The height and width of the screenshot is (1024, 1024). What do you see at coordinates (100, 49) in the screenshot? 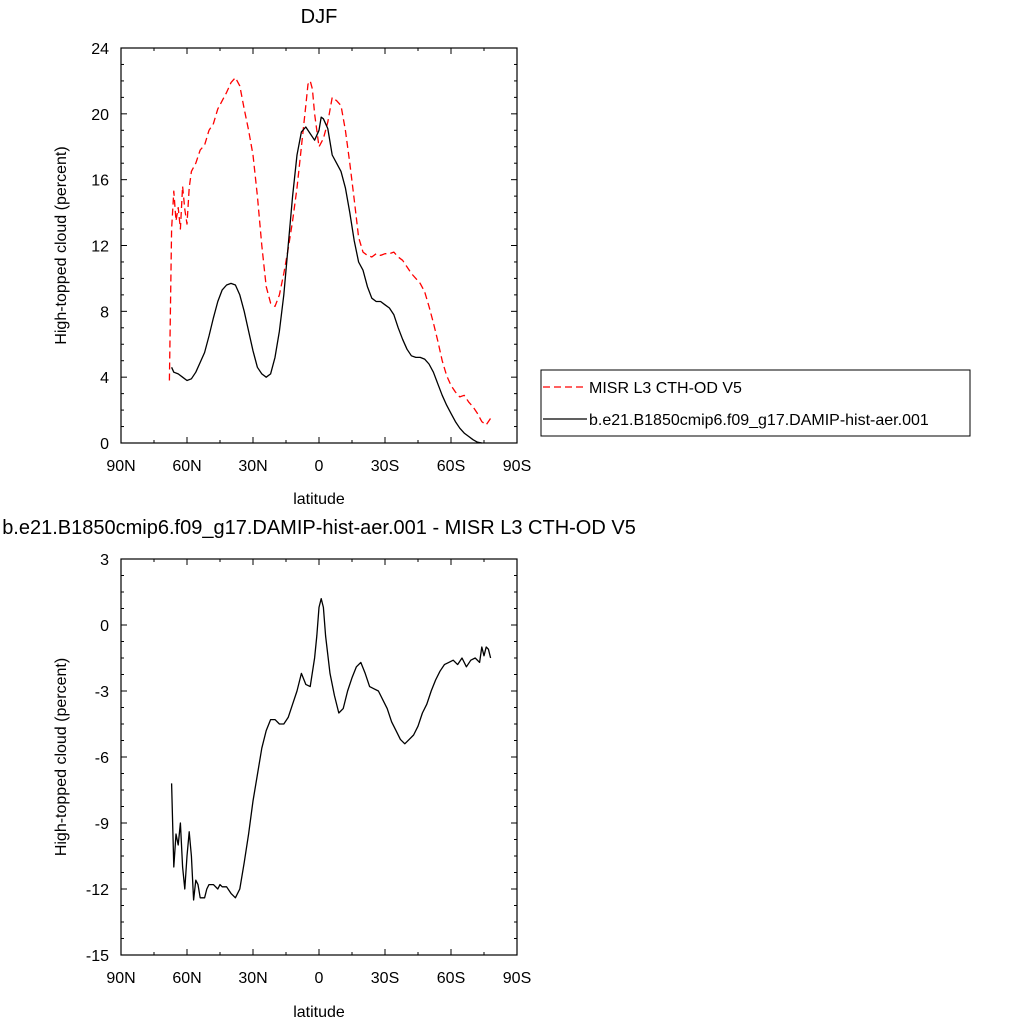
I see `y-tick-label: 24` at bounding box center [100, 49].